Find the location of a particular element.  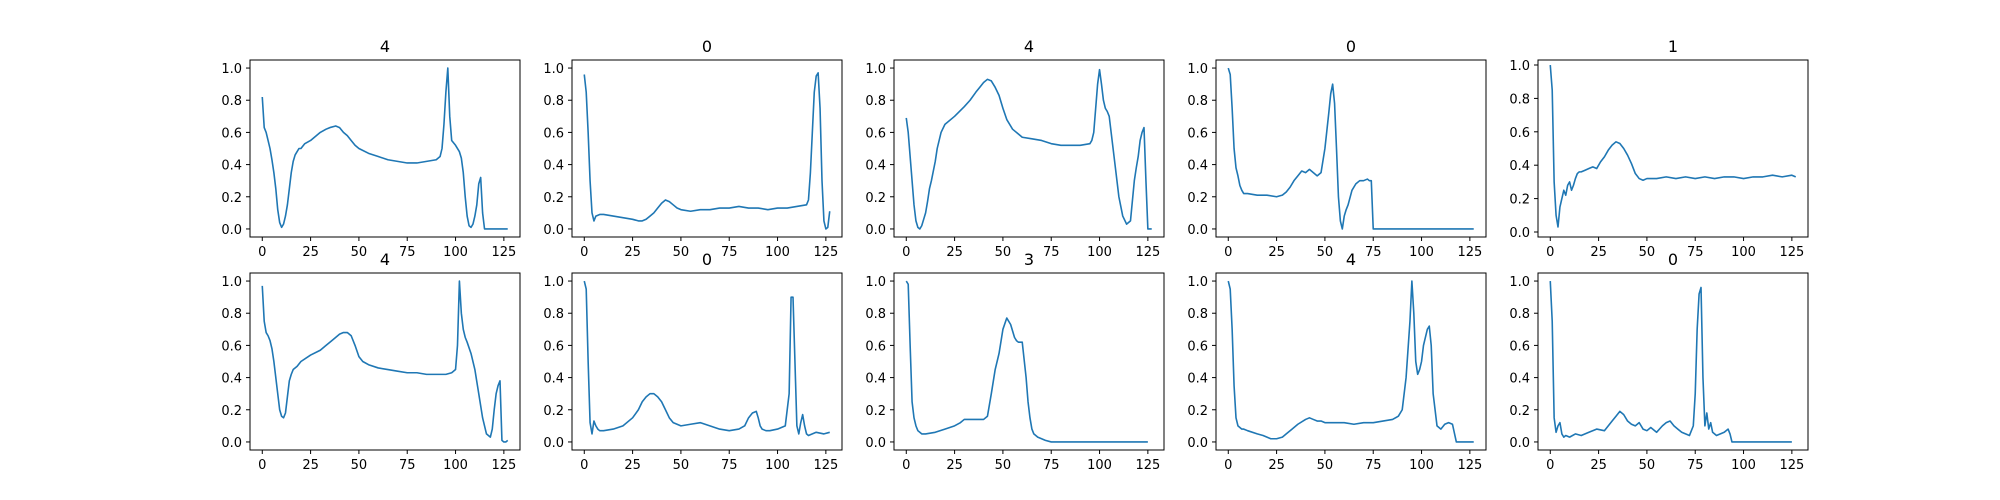

subplot-4: 0 0 25 50 75 100 125 0.0 0.2 0.4 0.6 0.8 1.0 is located at coordinates (1337, 148).